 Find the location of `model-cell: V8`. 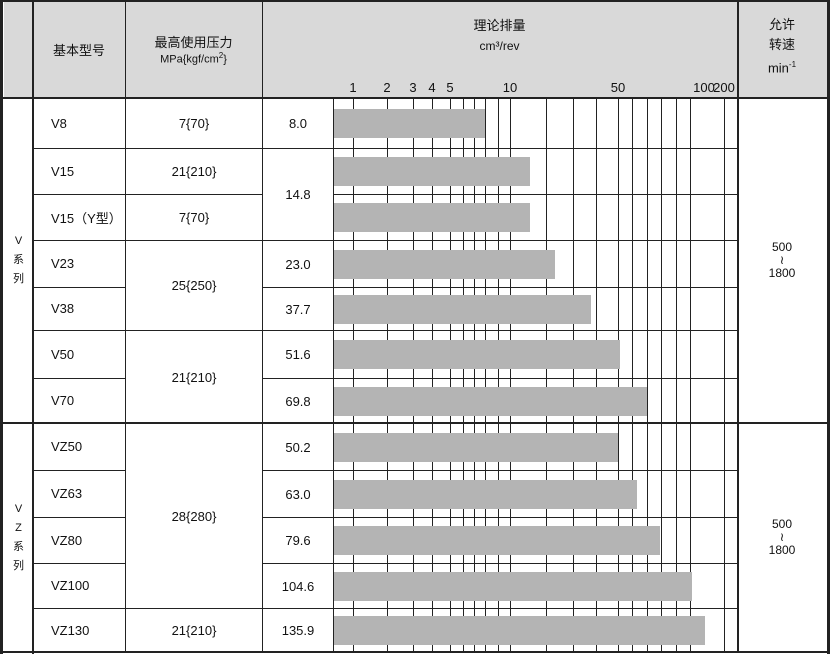

model-cell: V8 is located at coordinates (79, 123).